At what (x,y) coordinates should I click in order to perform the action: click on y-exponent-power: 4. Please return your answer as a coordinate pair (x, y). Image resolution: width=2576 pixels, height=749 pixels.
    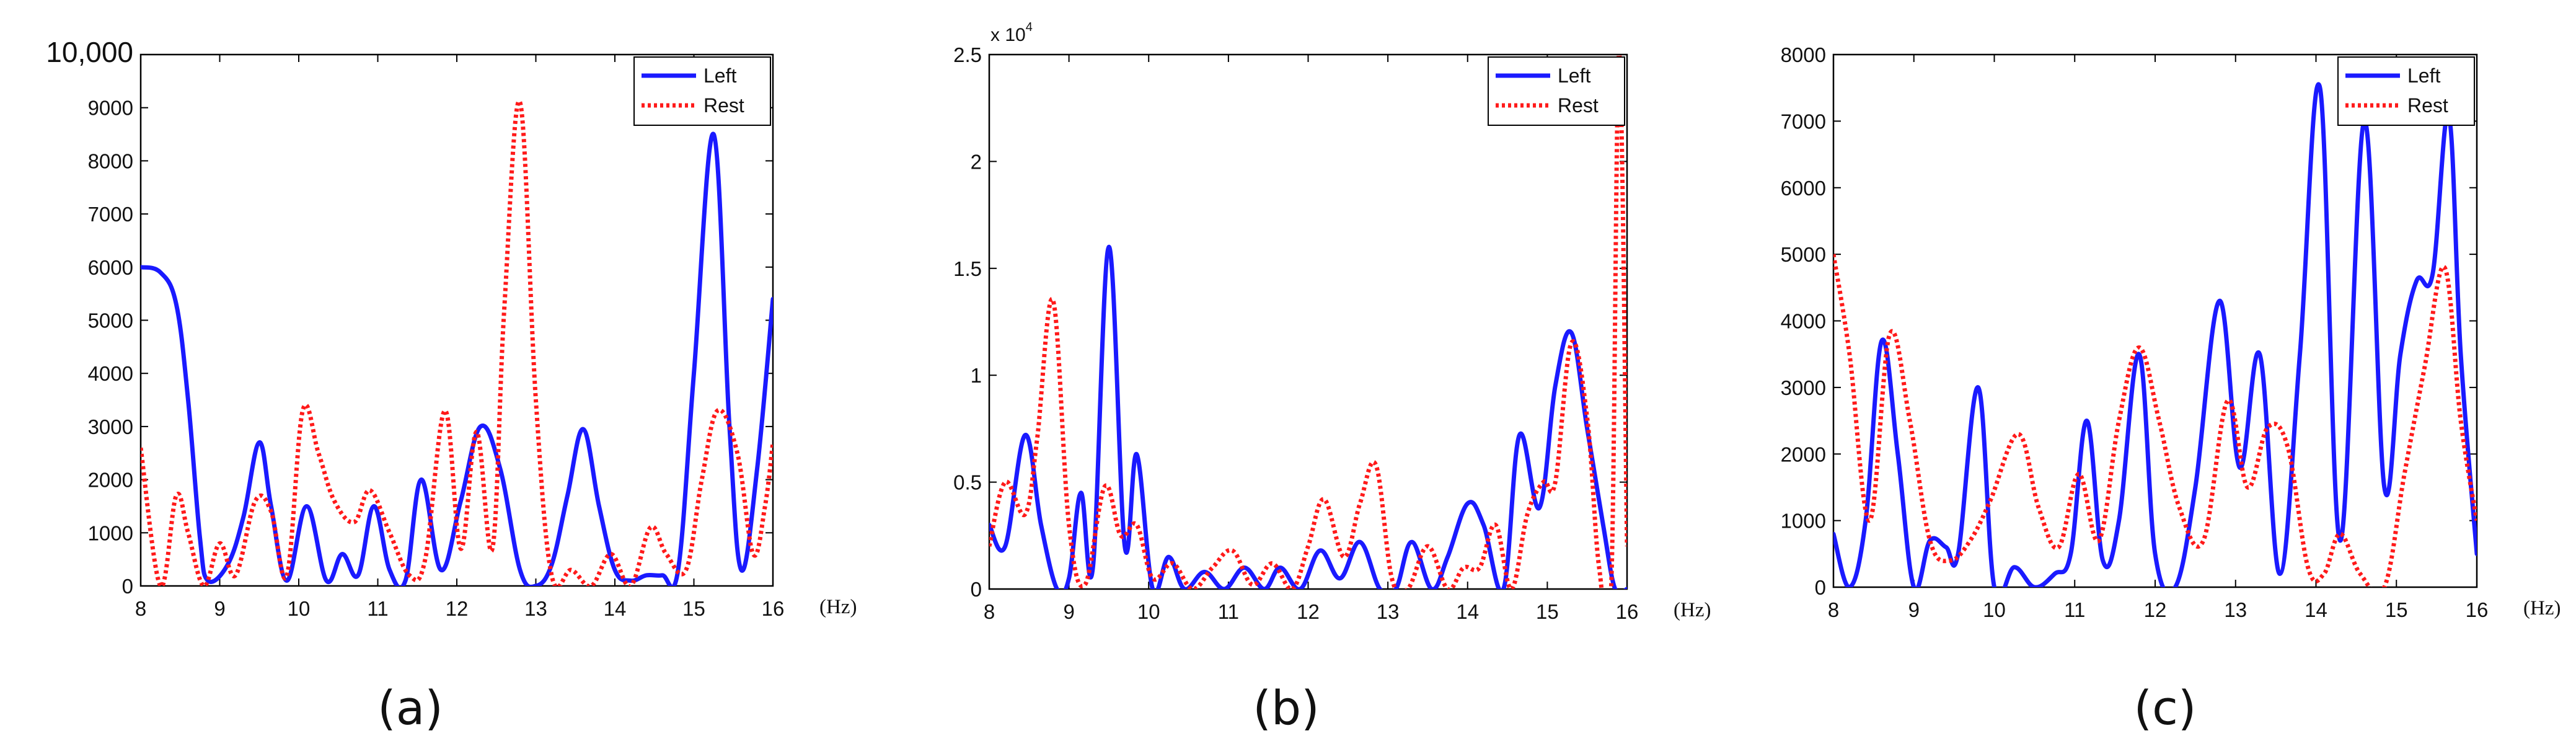
    Looking at the image, I should click on (1029, 27).